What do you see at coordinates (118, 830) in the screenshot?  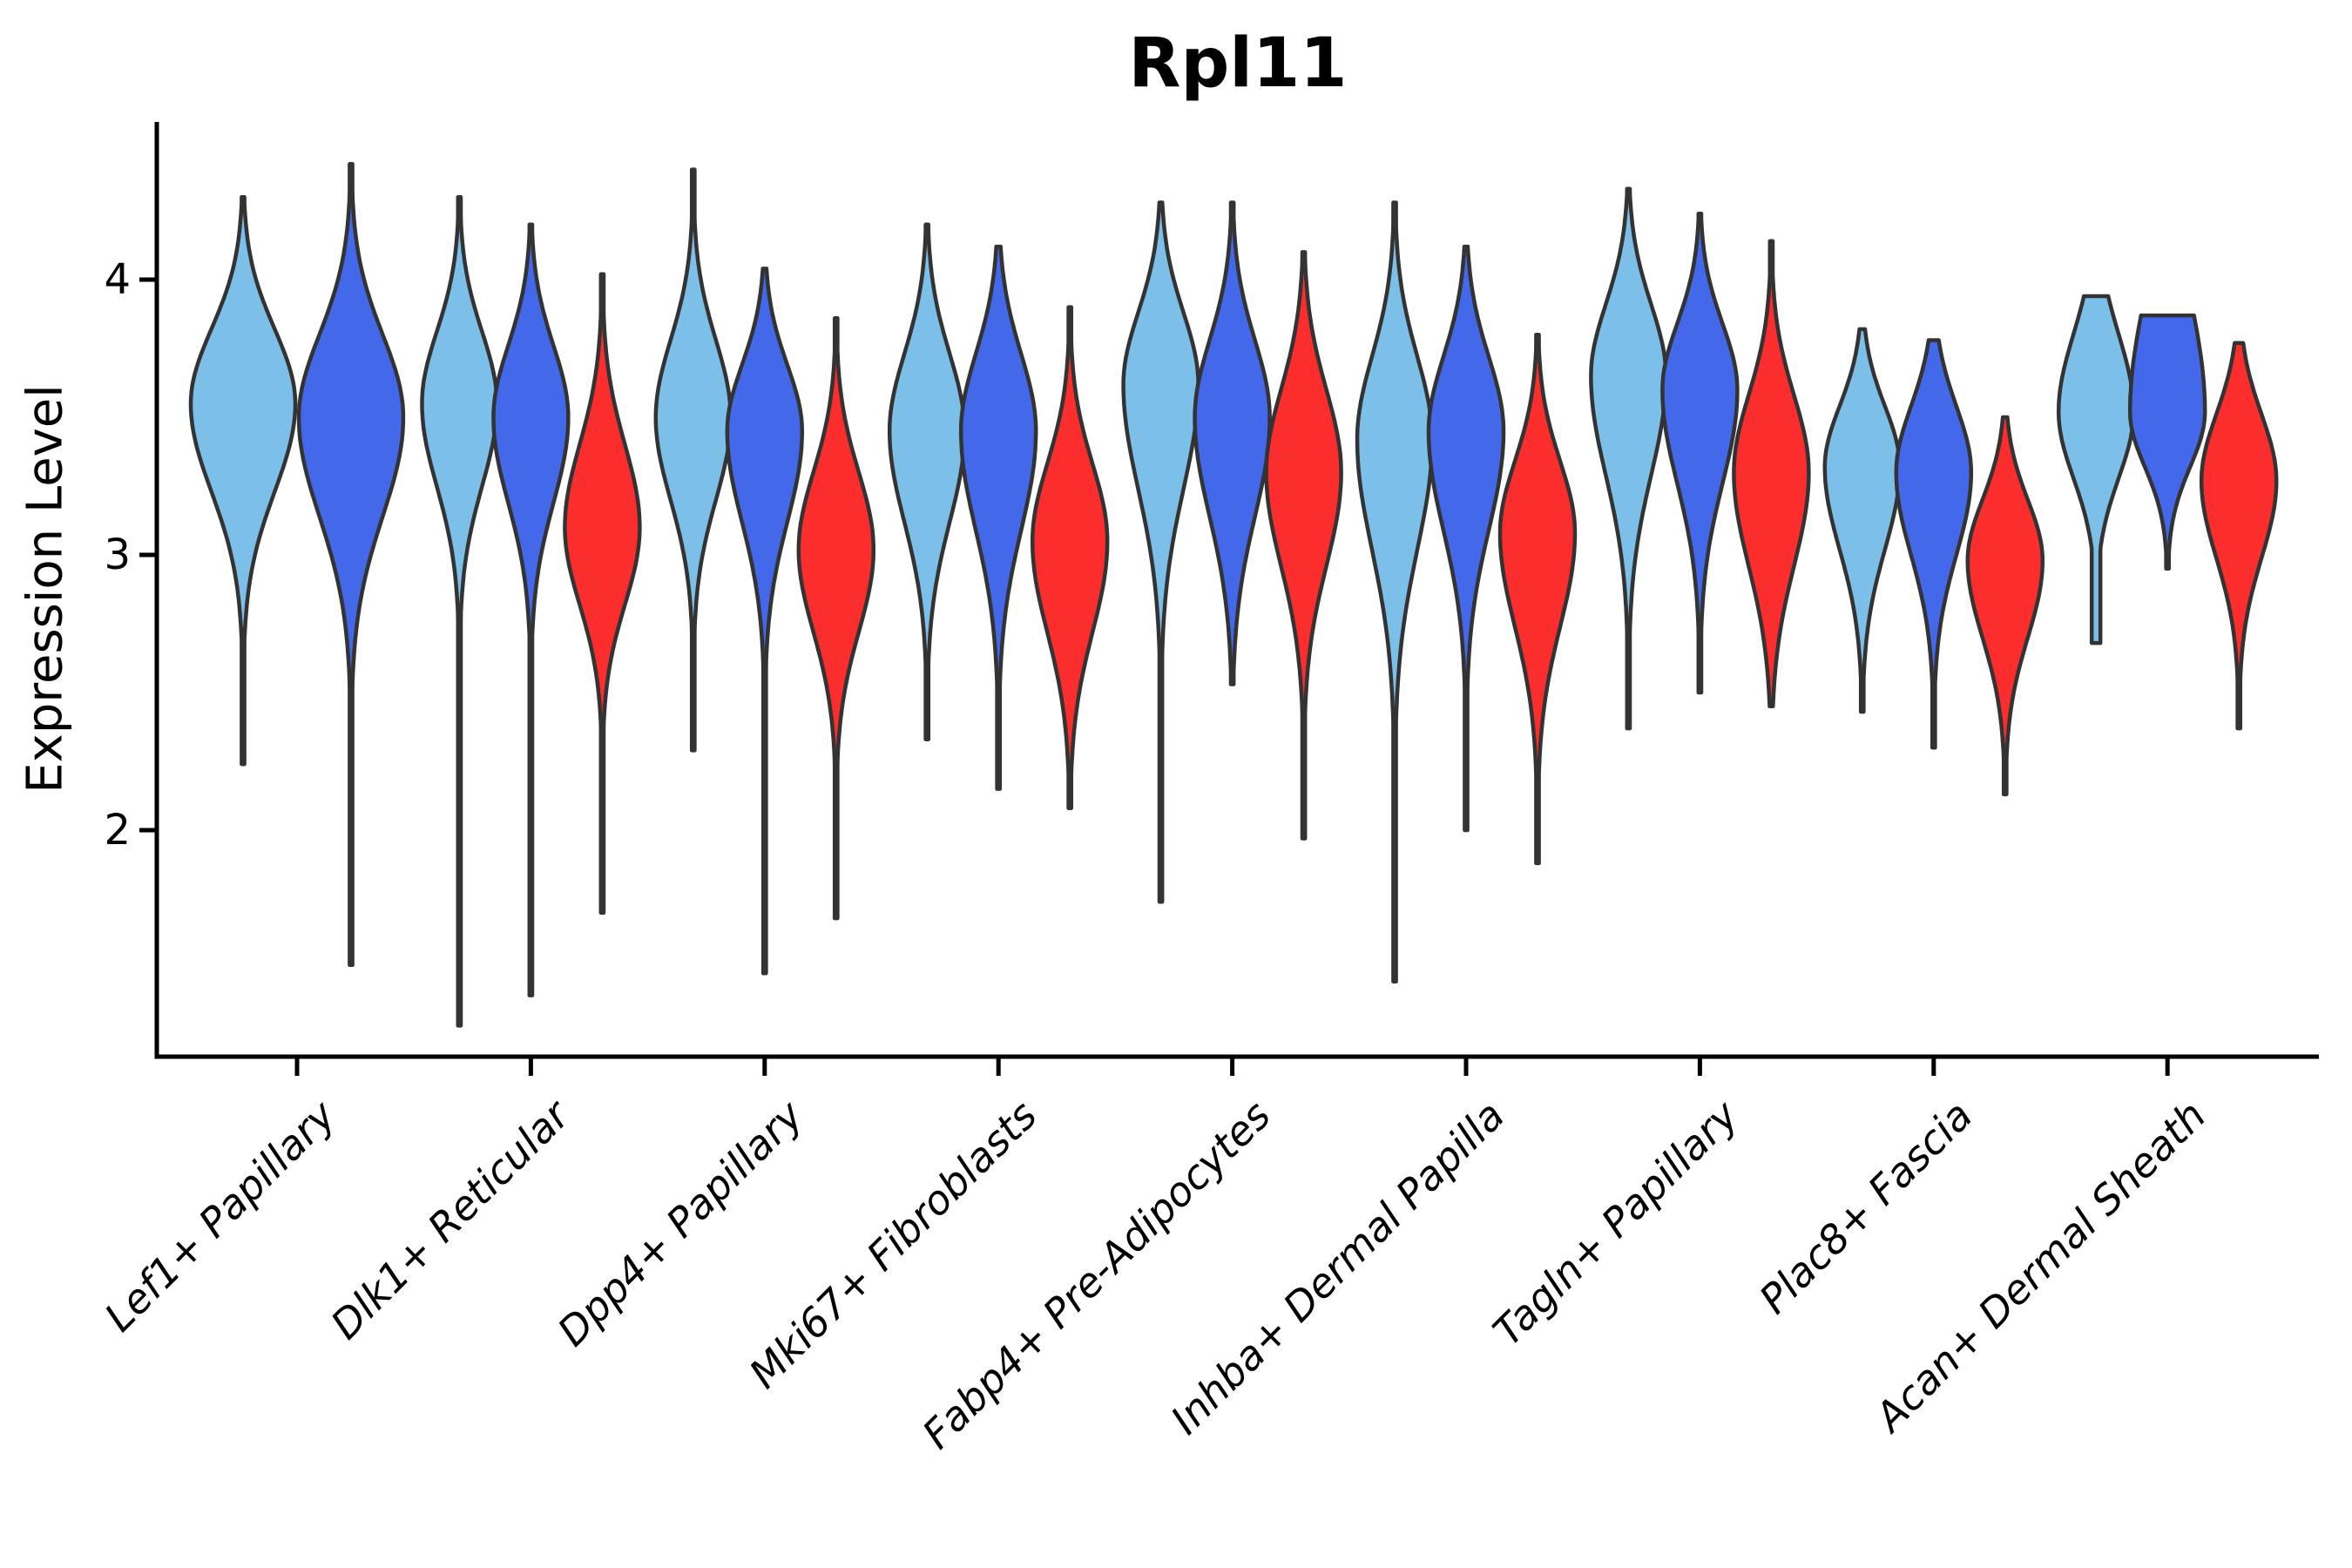 I see `y-tick-label: 2` at bounding box center [118, 830].